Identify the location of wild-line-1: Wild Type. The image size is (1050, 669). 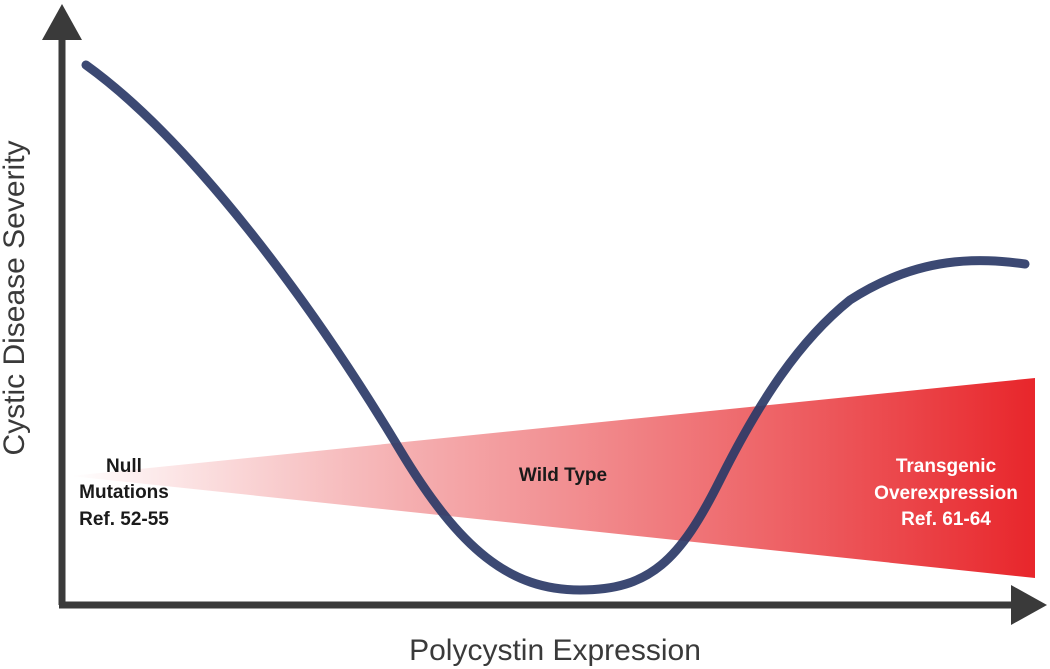
(563, 475).